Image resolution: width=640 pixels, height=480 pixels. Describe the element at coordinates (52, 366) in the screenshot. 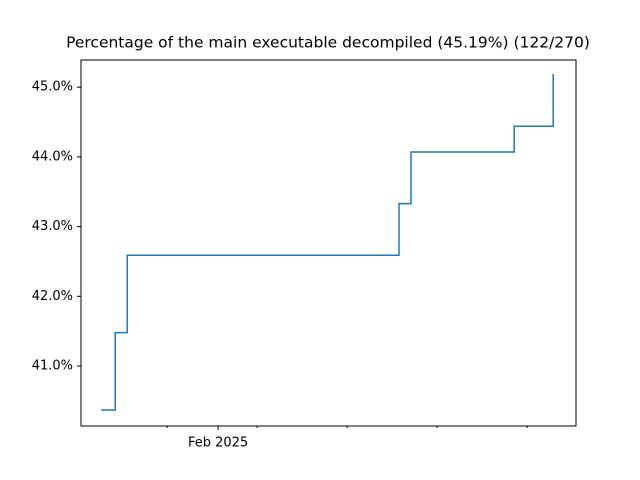

I see `y-tick-label: 41.0%` at that location.